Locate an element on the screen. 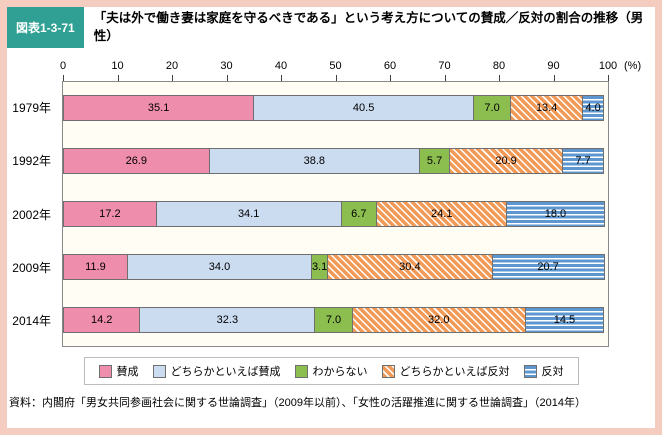 The width and height of the screenshot is (662, 435). bar-segment: 5.7 is located at coordinates (435, 161).